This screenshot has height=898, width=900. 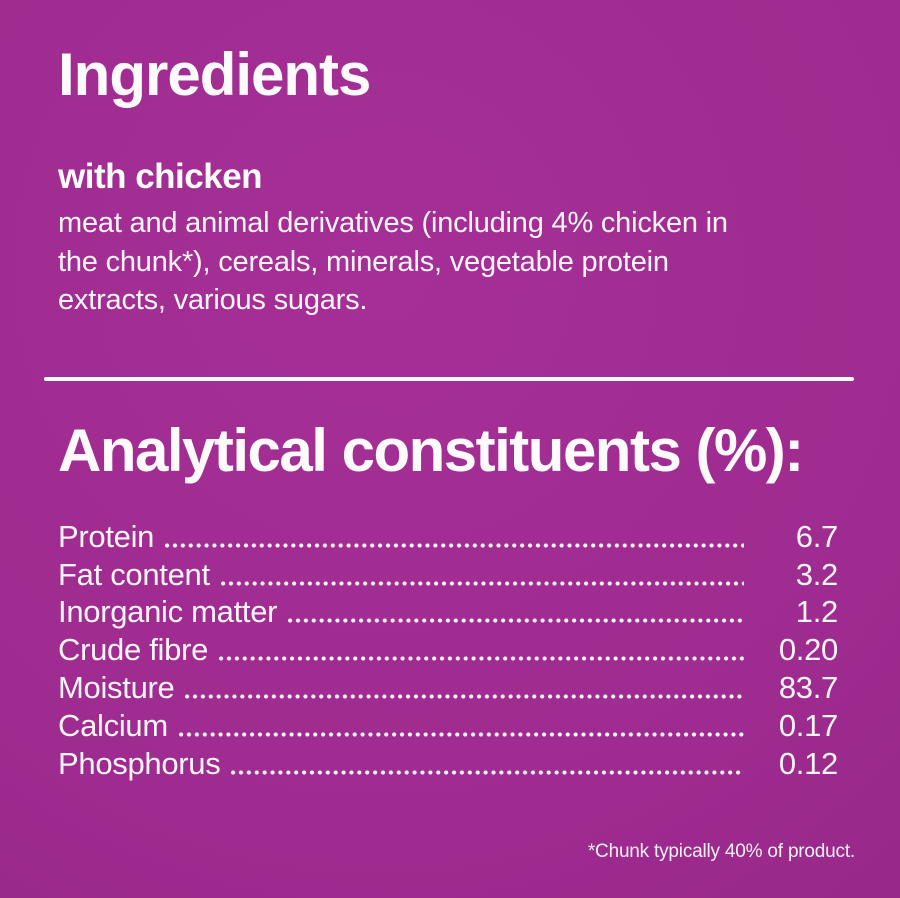 I want to click on analytical-row-value: 3.2, so click(x=817, y=574).